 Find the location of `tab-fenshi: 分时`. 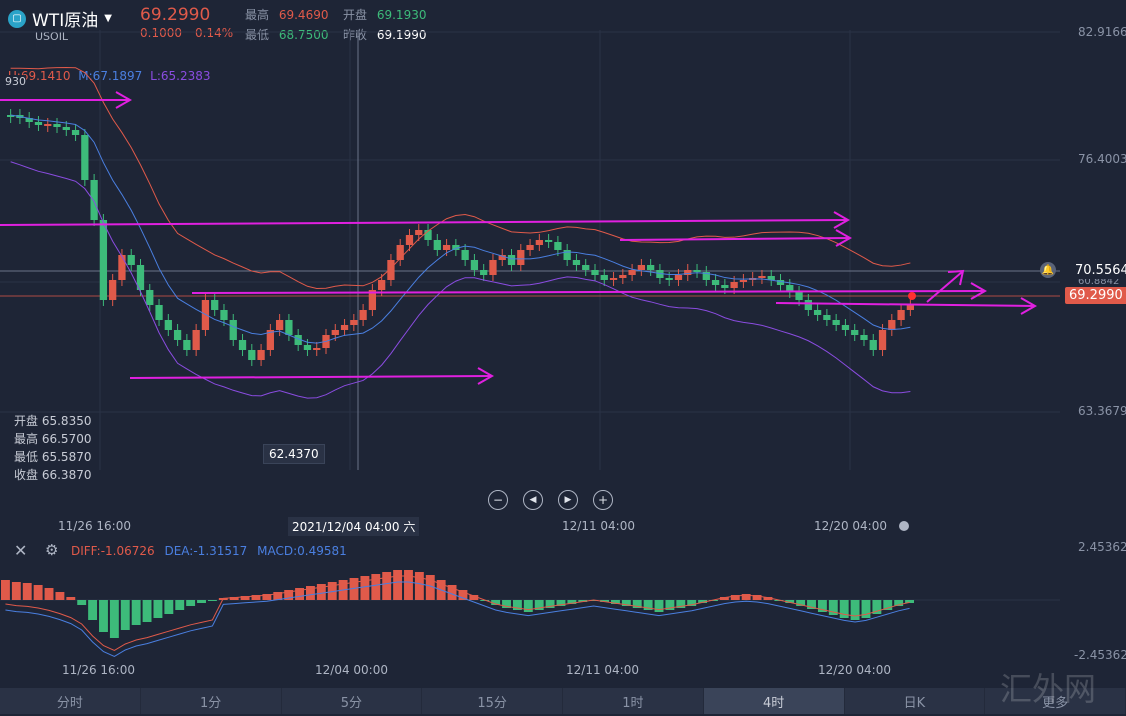

tab-fenshi: 分时 is located at coordinates (70, 701).